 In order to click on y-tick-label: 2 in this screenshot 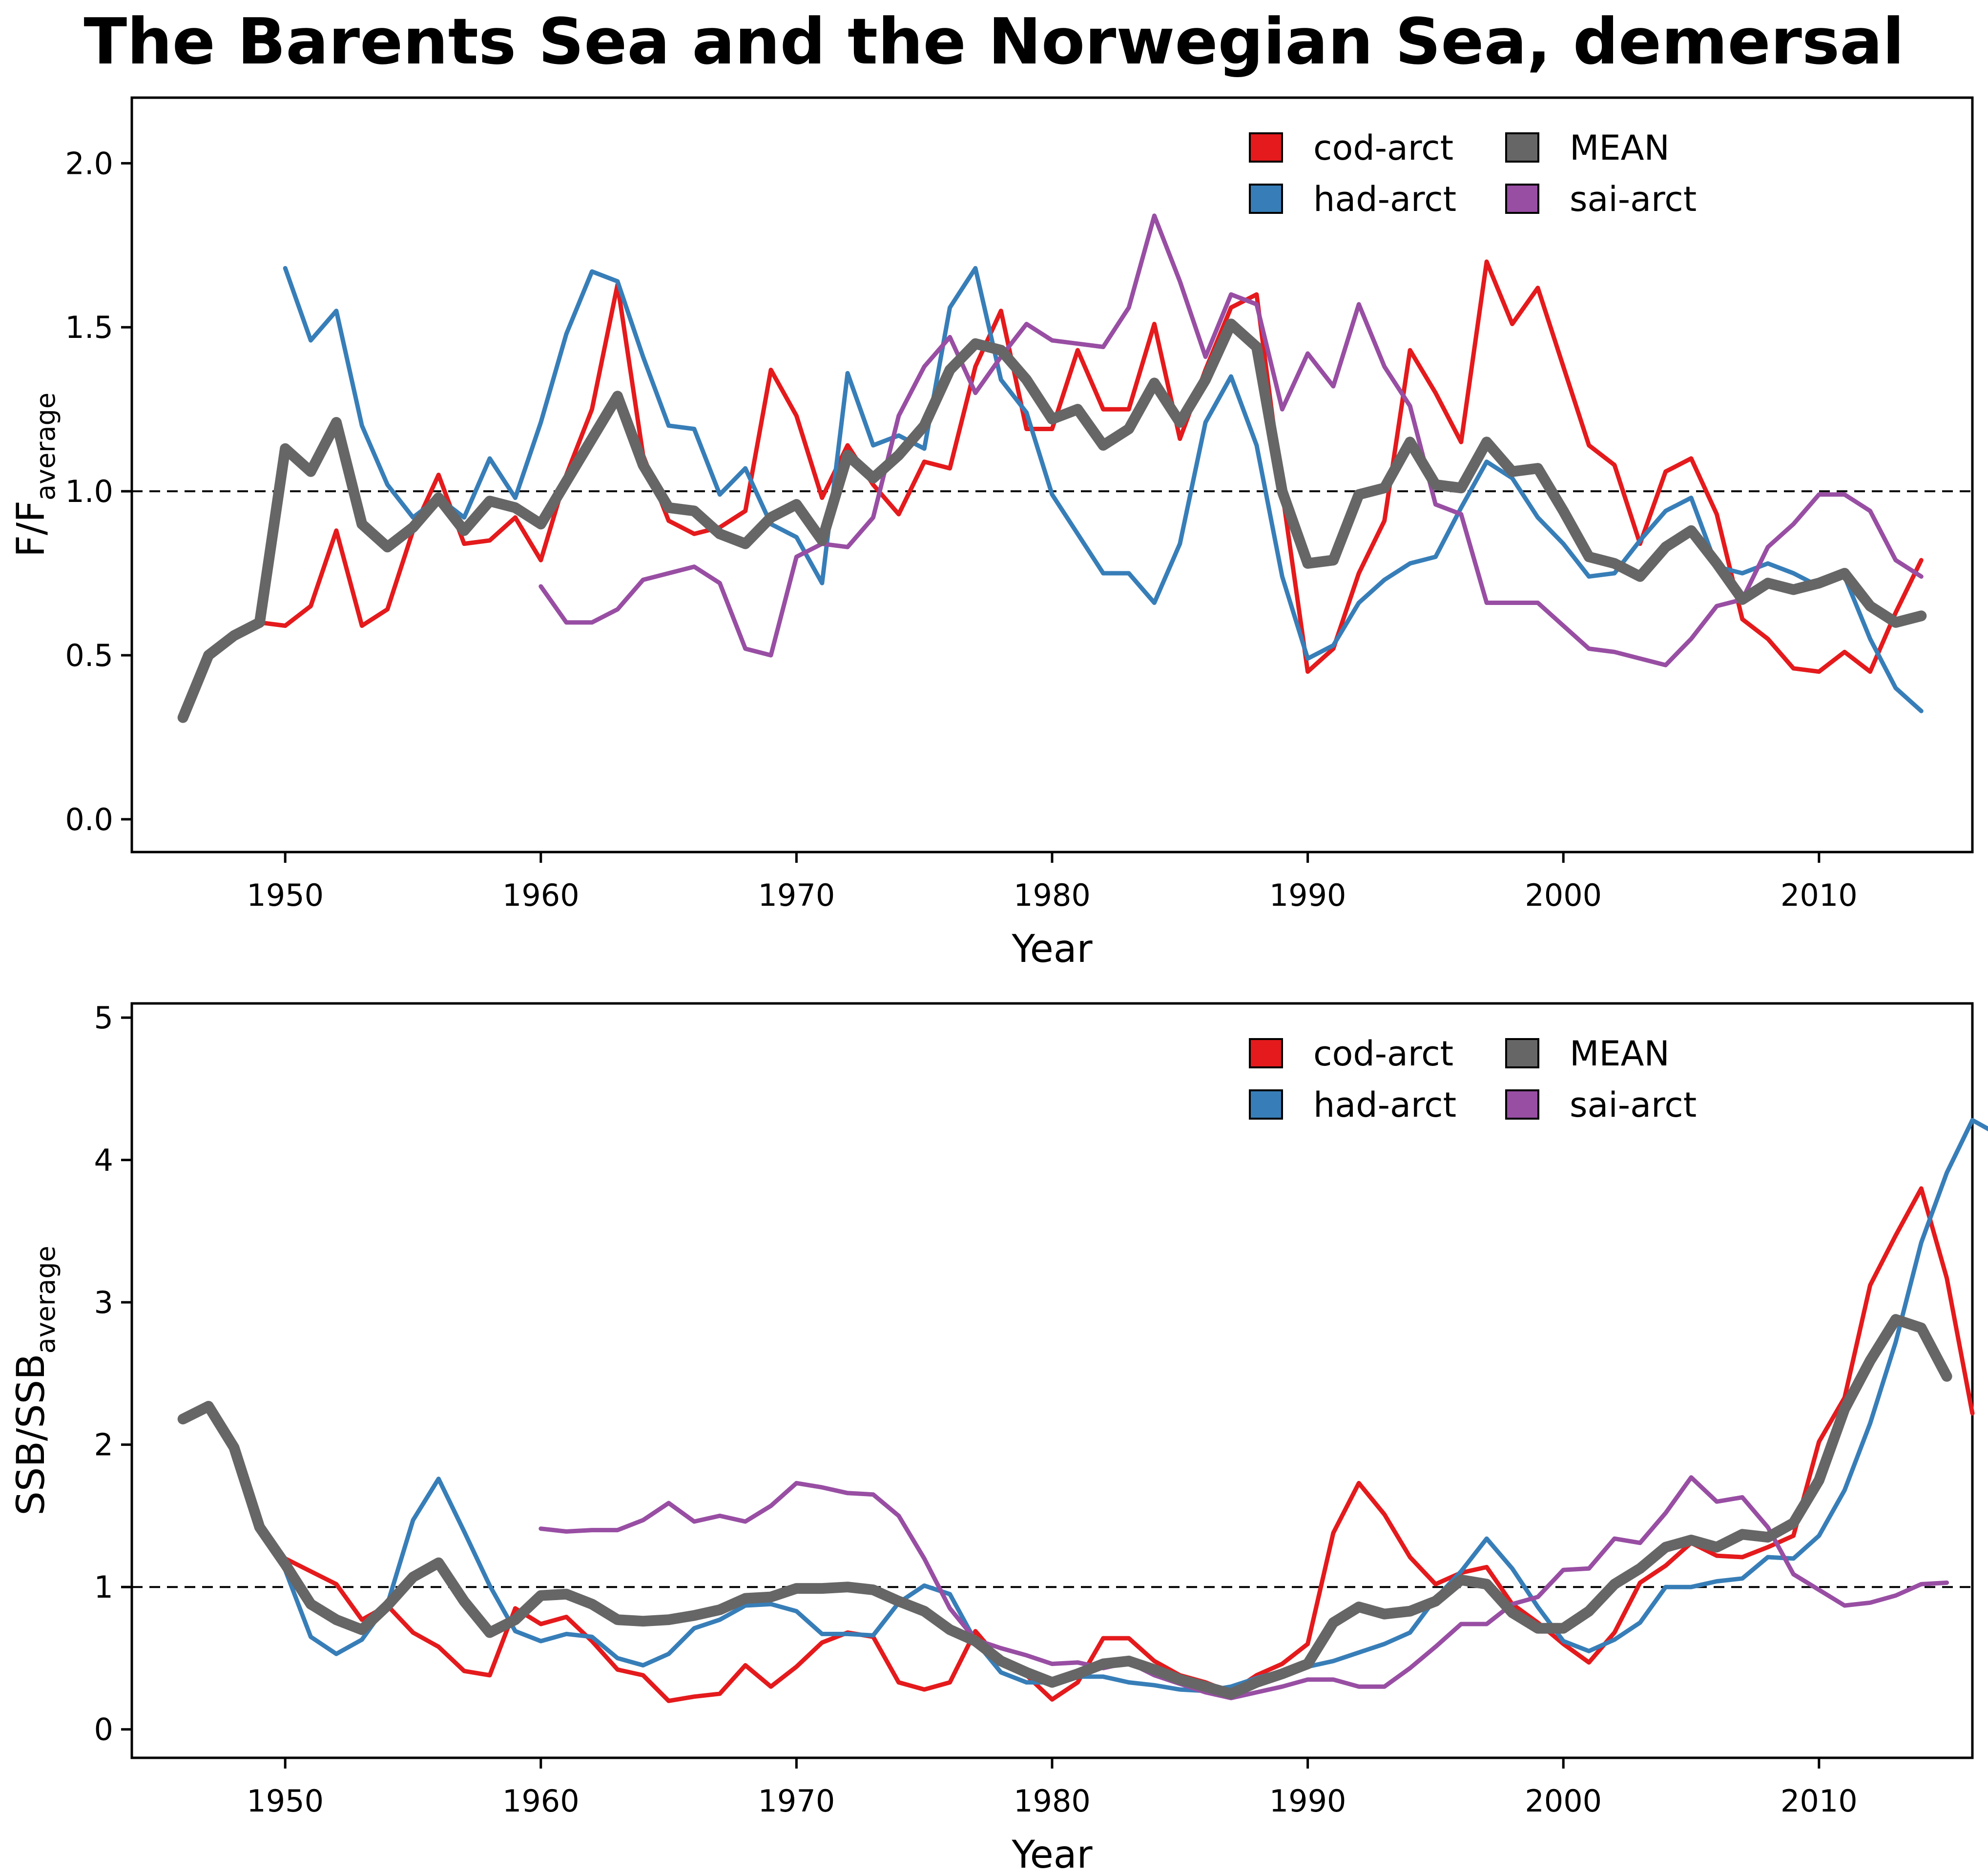, I will do `click(103, 1445)`.